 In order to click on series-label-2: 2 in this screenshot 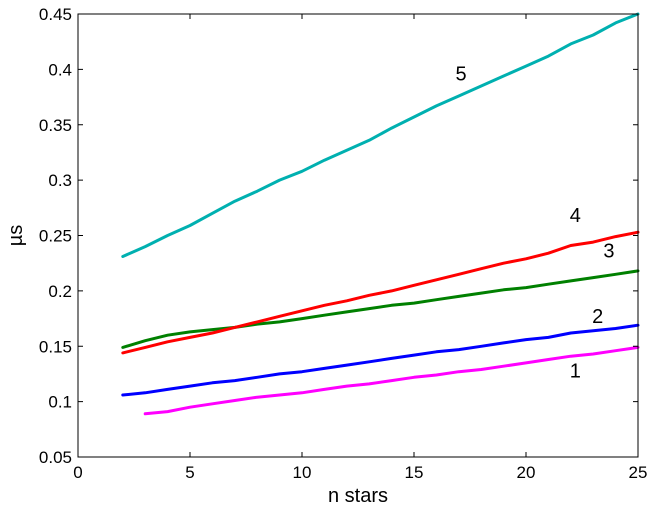, I will do `click(597, 317)`.